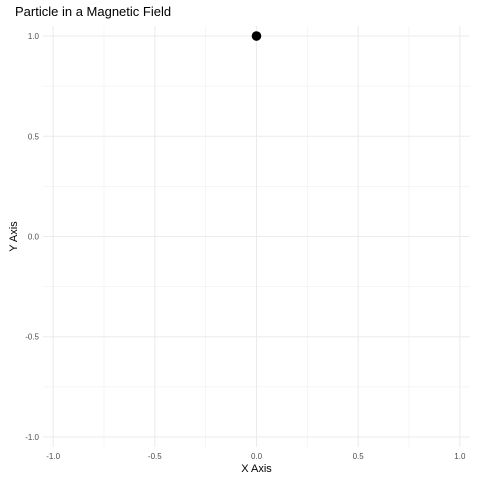  I want to click on x-axis-label: X Axis, so click(256, 469).